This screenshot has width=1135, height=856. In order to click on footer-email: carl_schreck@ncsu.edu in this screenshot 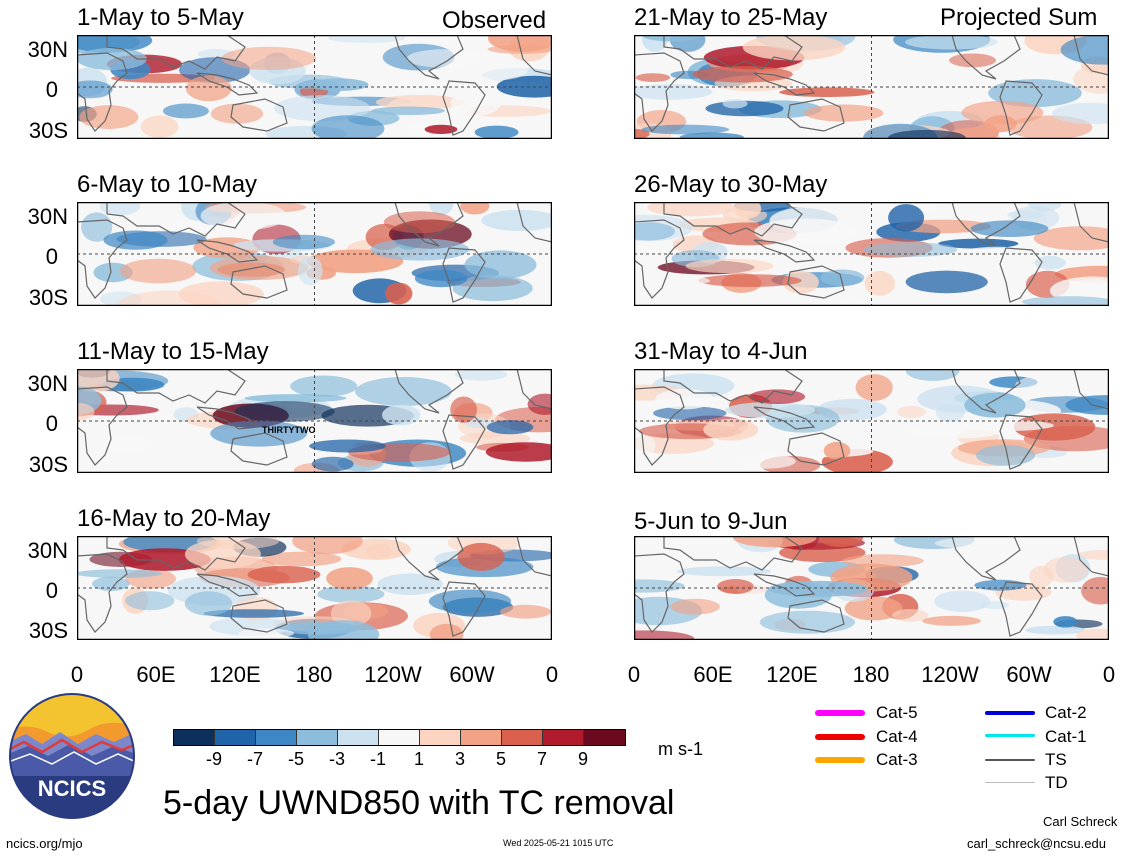, I will do `click(1036, 843)`.